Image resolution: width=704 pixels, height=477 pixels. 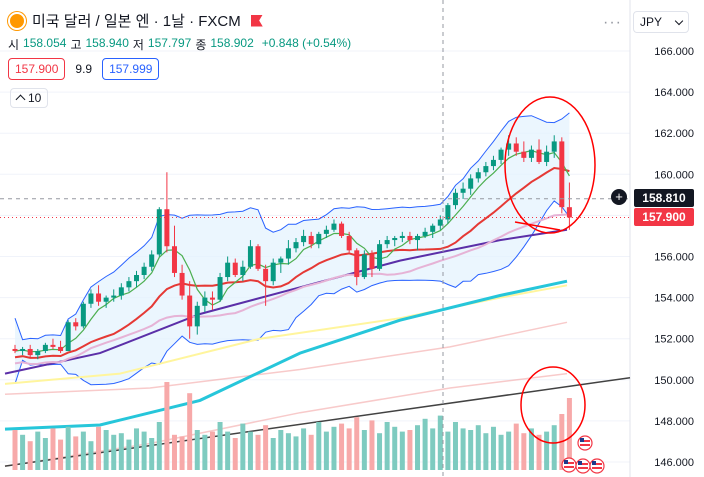 I want to click on y-tick-label: 160.000, so click(x=674, y=175).